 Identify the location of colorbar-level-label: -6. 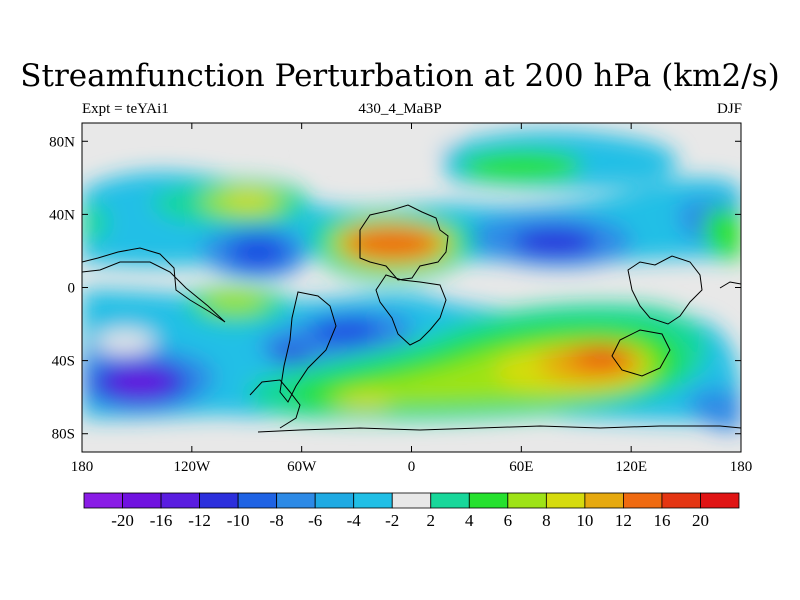
(315, 520).